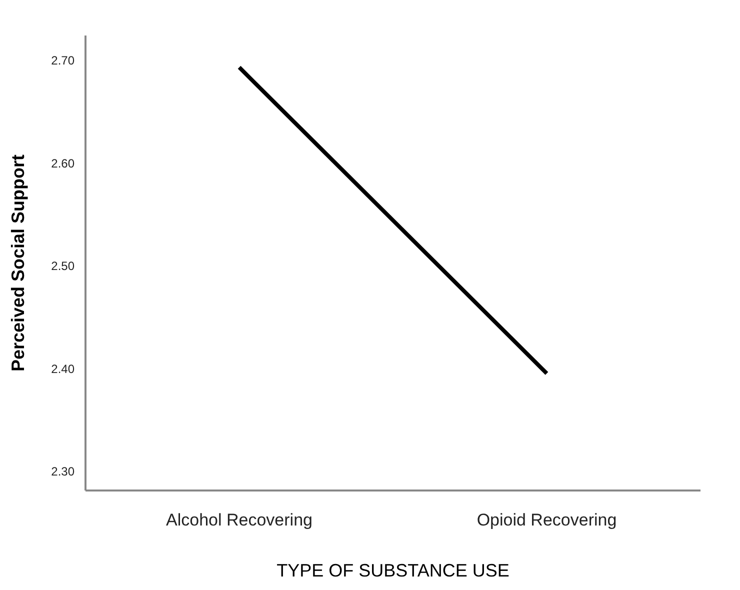 This screenshot has height=590, width=740. What do you see at coordinates (63, 61) in the screenshot?
I see `y-tick-label: 2.70` at bounding box center [63, 61].